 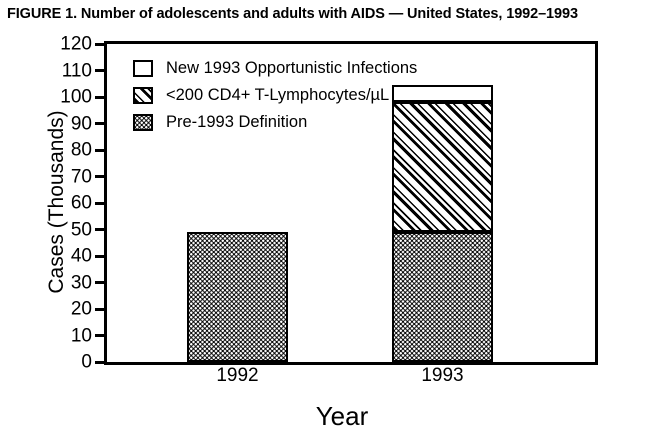 I want to click on legend-label-pre-1993-definition: Pre-1993 Definition, so click(x=237, y=121).